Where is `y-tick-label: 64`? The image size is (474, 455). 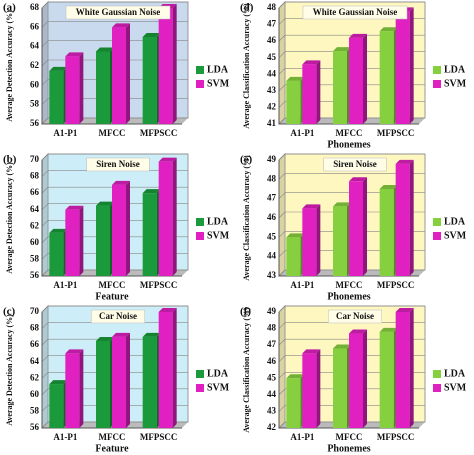
y-tick-label: 64 is located at coordinates (35, 46).